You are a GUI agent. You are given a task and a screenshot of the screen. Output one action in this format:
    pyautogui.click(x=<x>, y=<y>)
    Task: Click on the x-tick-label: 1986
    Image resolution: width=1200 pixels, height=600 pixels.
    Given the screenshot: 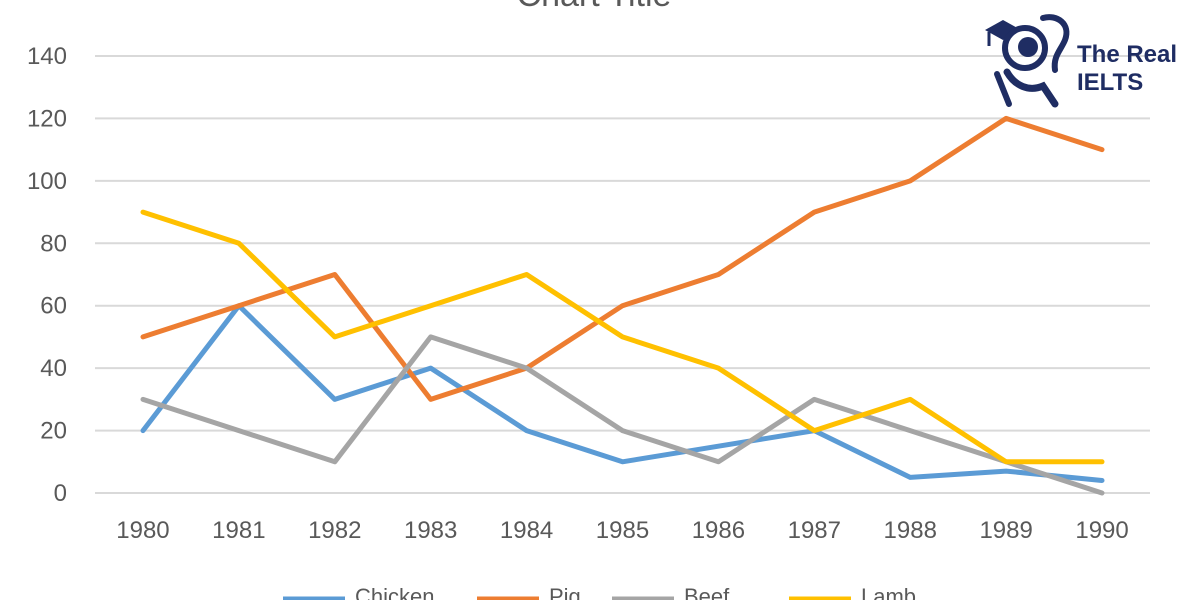 What is the action you would take?
    pyautogui.click(x=718, y=530)
    